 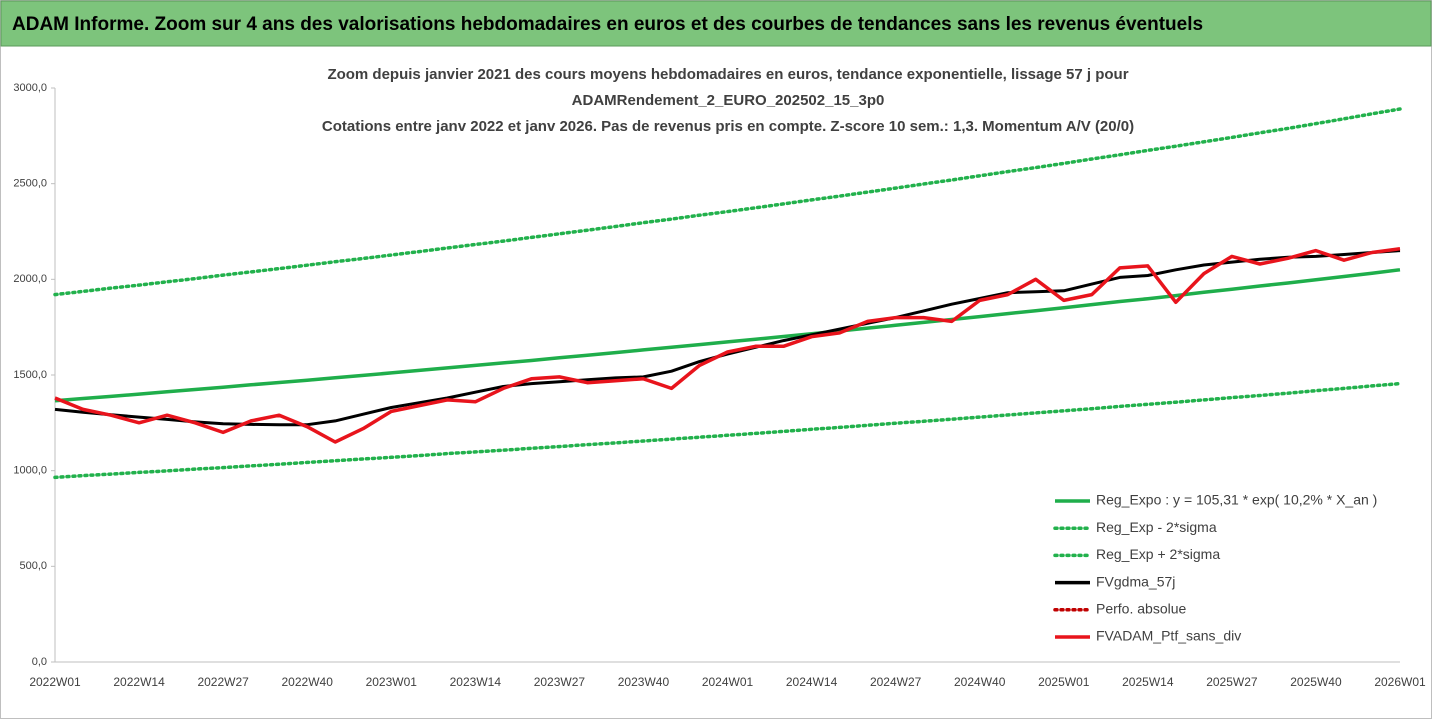 I want to click on y-tick-label: 1000,0, so click(x=30, y=471).